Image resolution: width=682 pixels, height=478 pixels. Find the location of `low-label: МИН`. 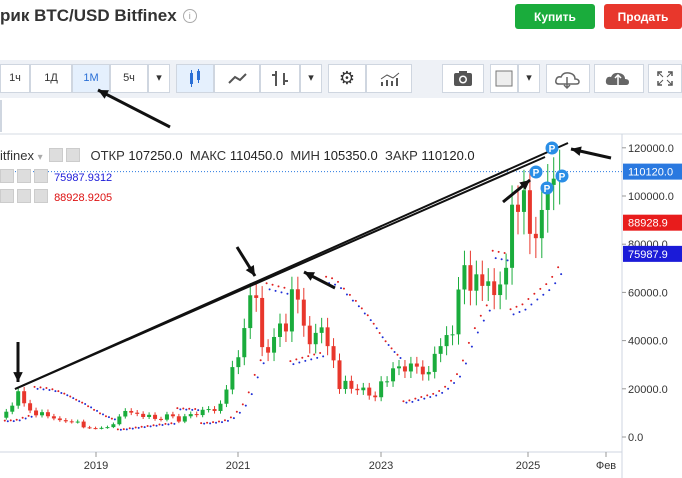

low-label: МИН is located at coordinates (305, 155).